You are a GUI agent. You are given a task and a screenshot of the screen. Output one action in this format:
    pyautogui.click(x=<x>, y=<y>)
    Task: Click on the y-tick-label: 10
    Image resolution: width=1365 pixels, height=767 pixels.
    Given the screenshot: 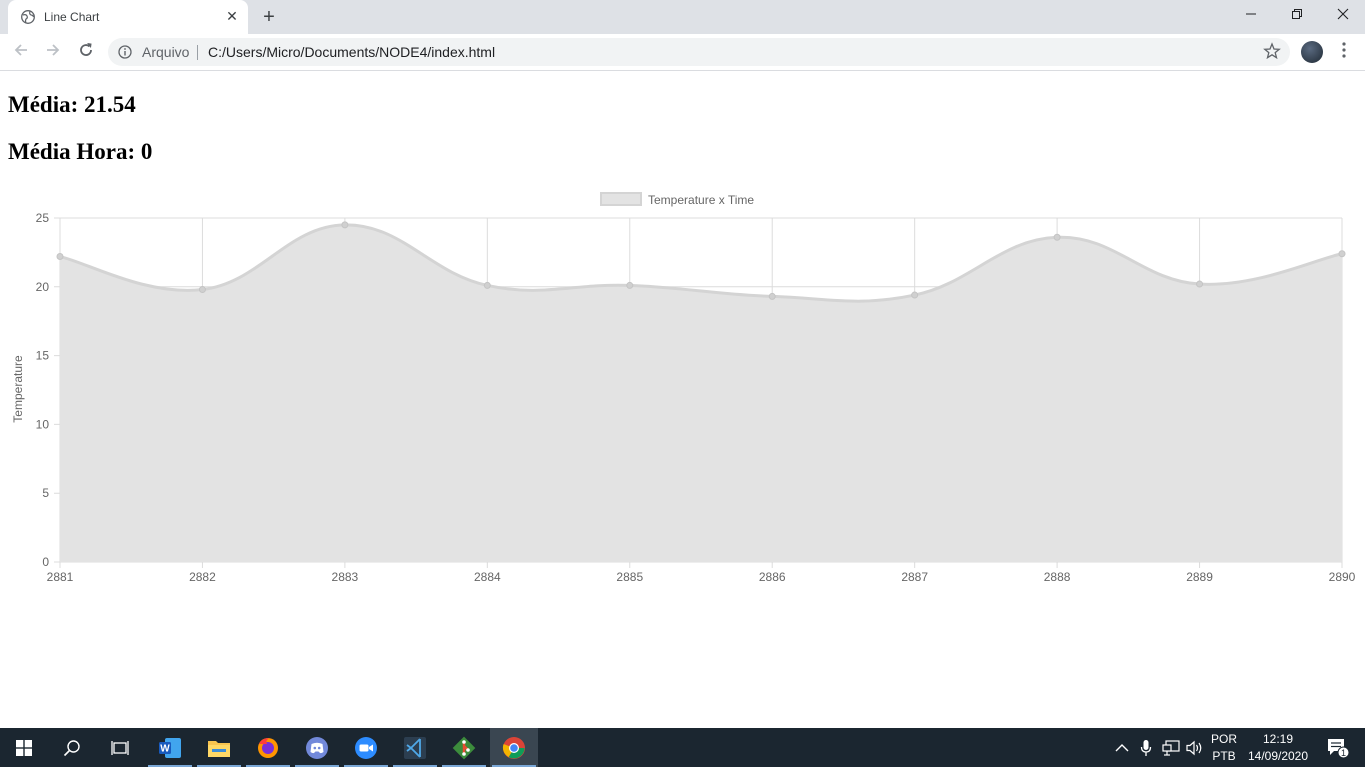 What is the action you would take?
    pyautogui.click(x=43, y=424)
    